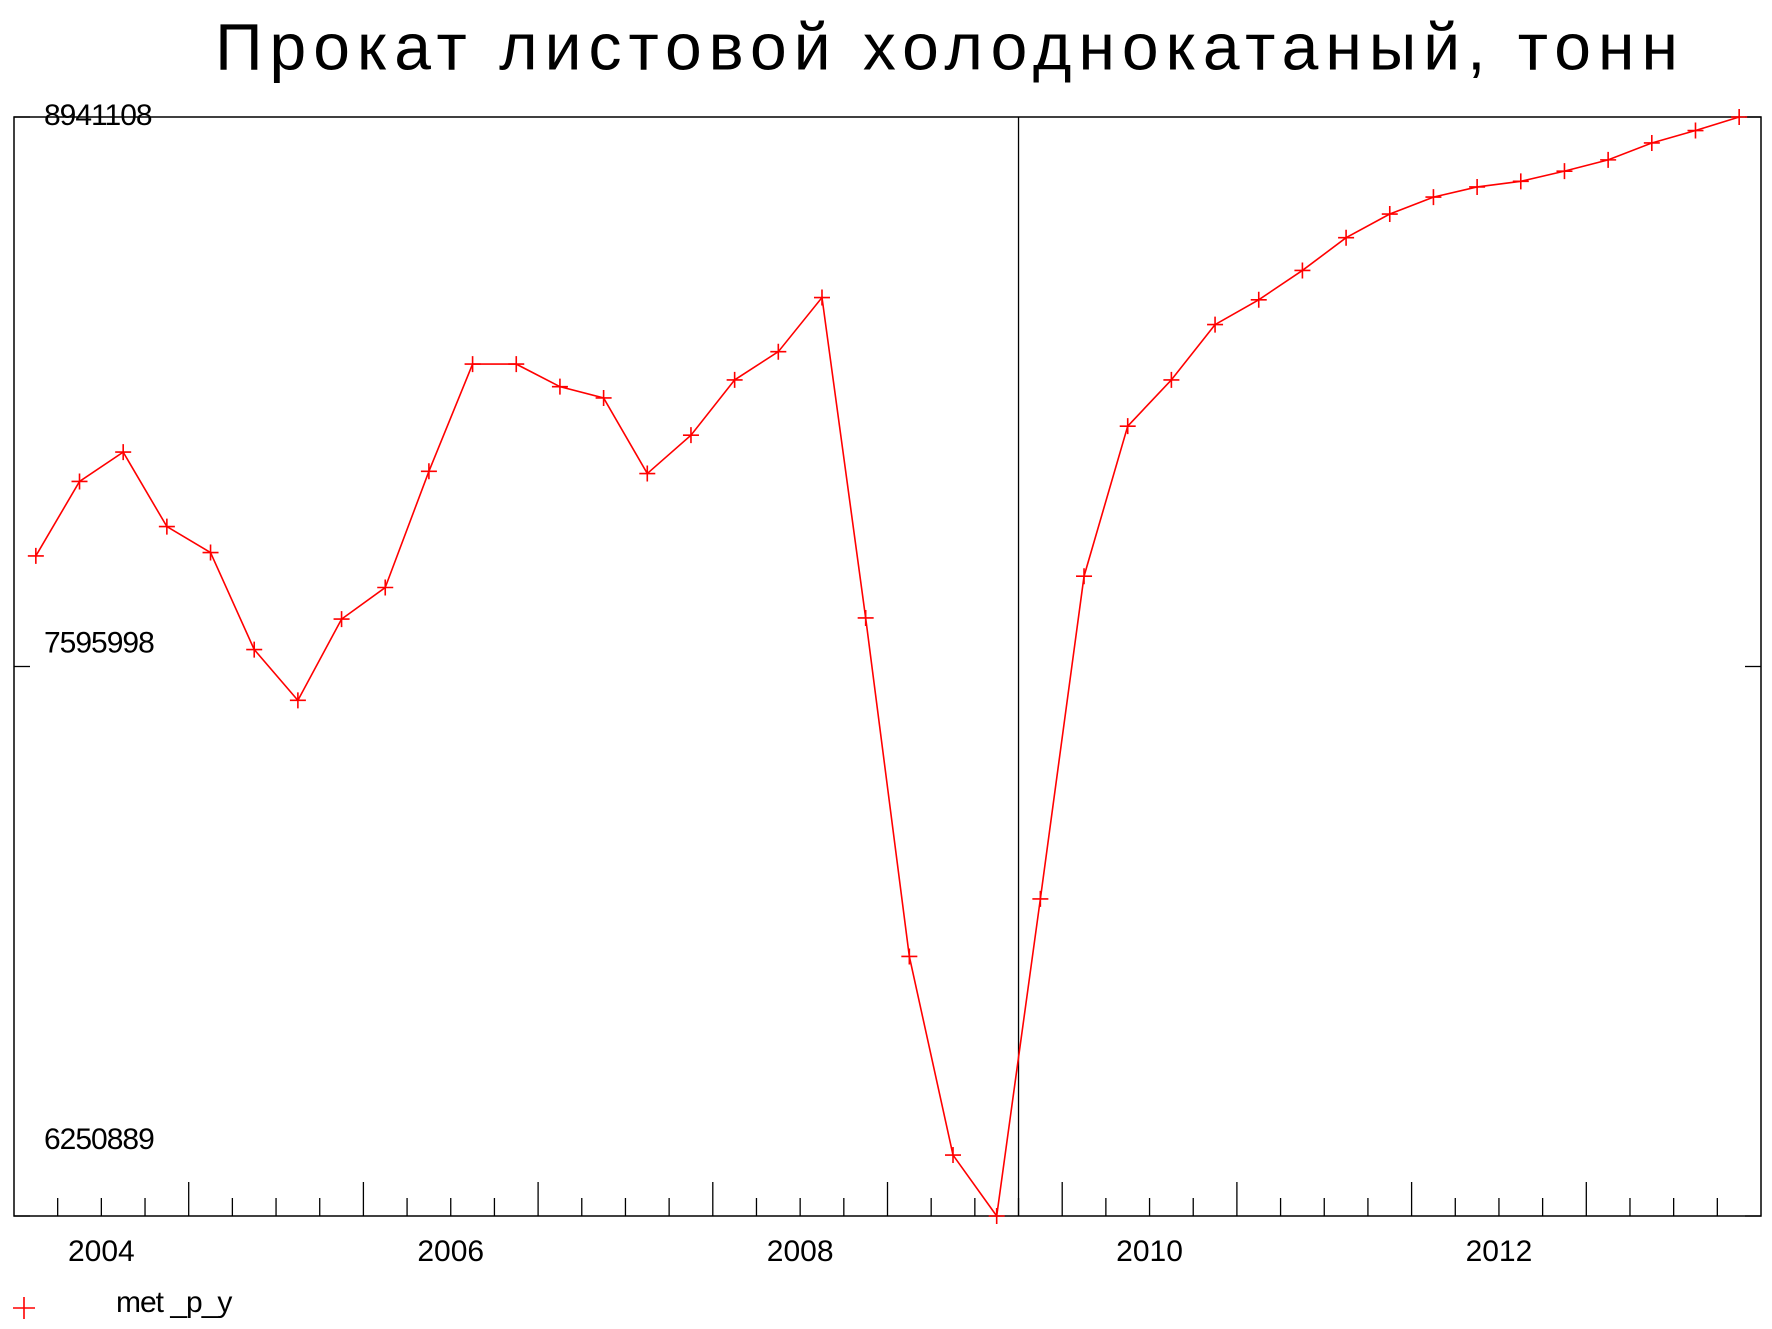 This screenshot has height=1329, width=1772. Describe the element at coordinates (450, 1251) in the screenshot. I see `x-tick-label: 2006` at that location.